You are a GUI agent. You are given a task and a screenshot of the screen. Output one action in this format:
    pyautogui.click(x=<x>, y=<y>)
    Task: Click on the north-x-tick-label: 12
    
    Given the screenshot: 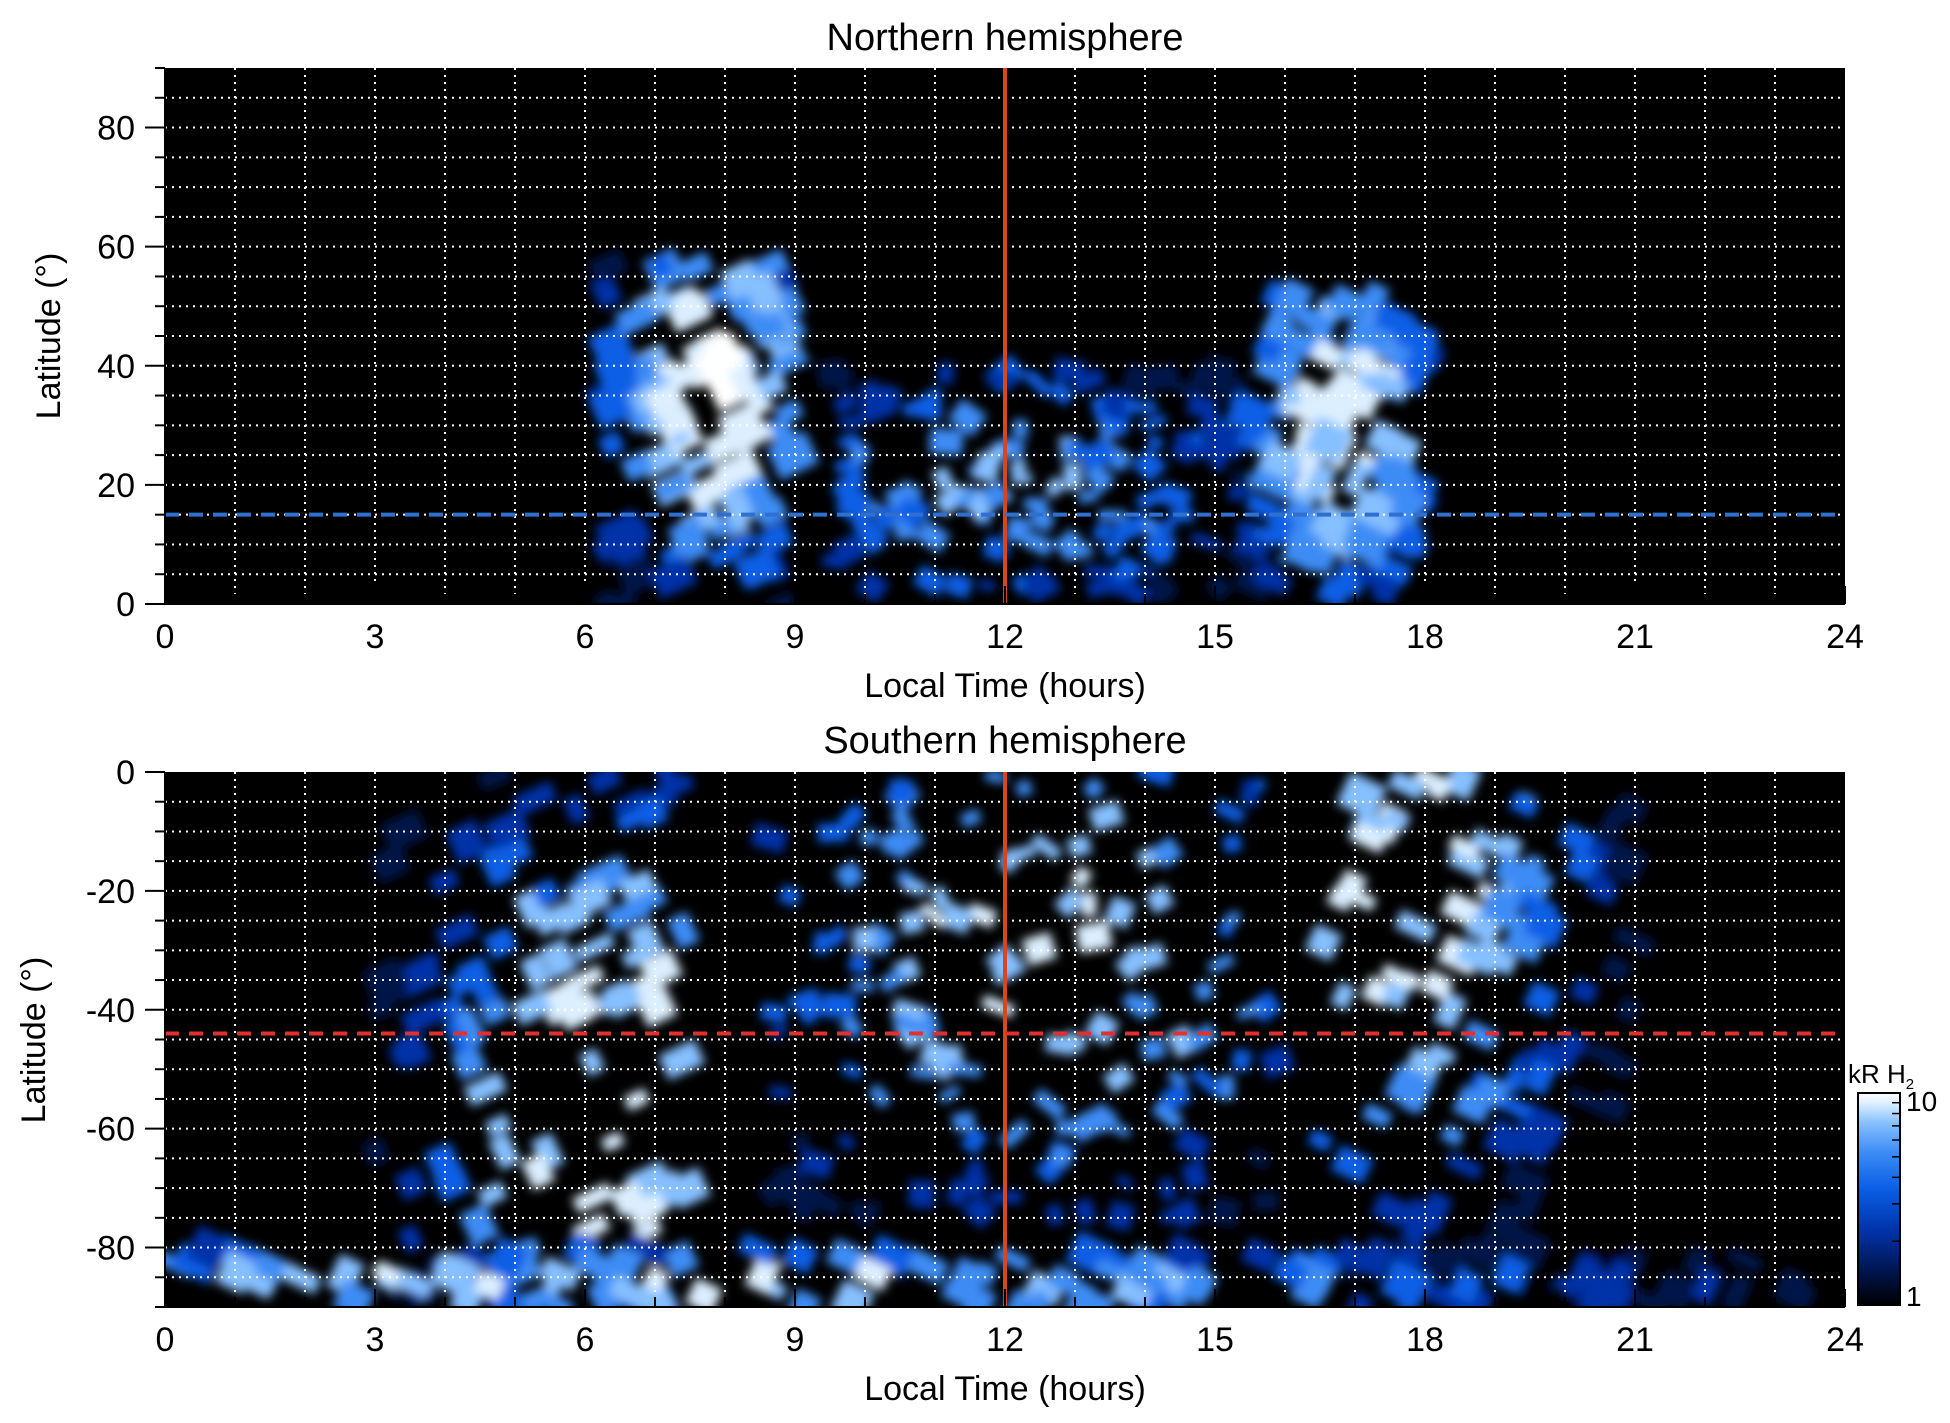 What is the action you would take?
    pyautogui.click(x=1005, y=637)
    